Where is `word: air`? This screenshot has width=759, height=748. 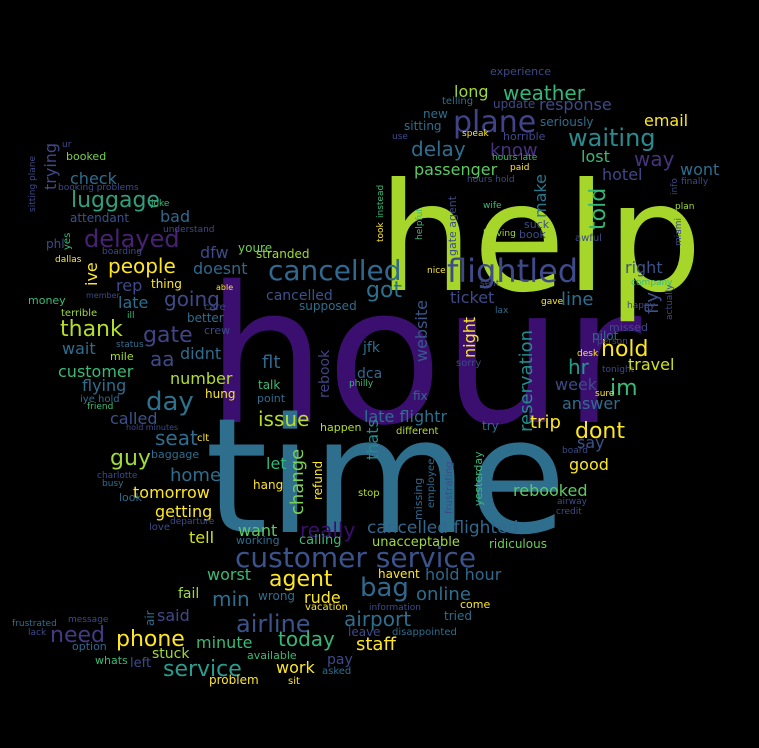
word: air is located at coordinates (150, 618).